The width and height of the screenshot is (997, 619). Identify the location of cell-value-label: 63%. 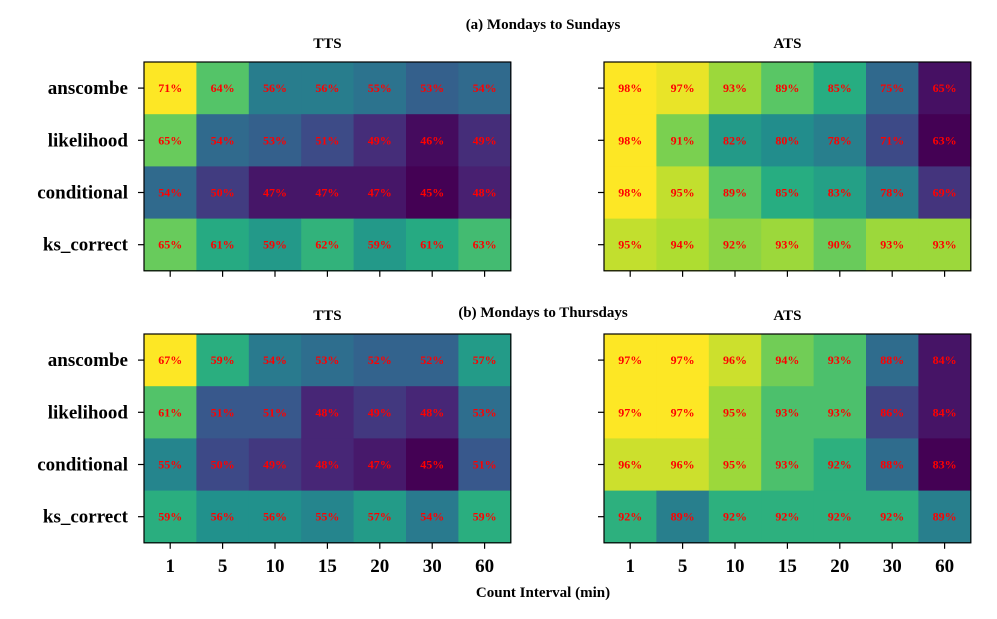
(485, 245).